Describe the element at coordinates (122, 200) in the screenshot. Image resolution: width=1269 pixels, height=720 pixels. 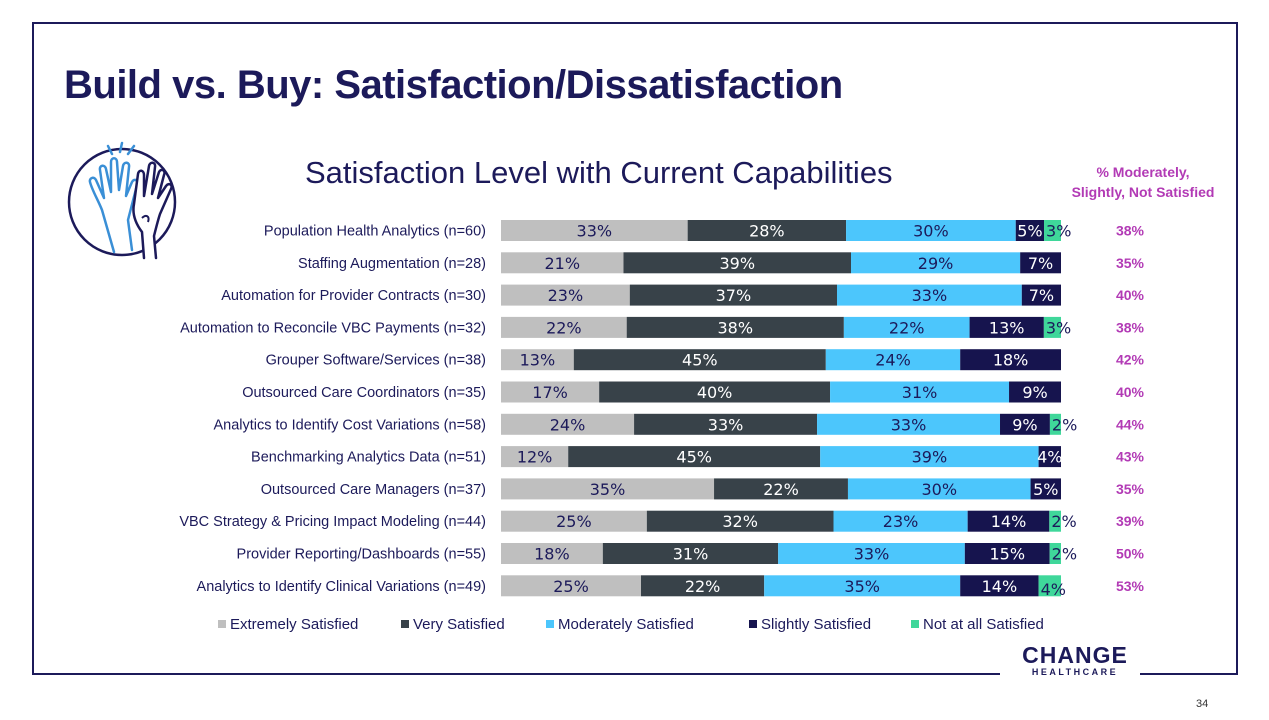
I see `high-five-hands-icon` at that location.